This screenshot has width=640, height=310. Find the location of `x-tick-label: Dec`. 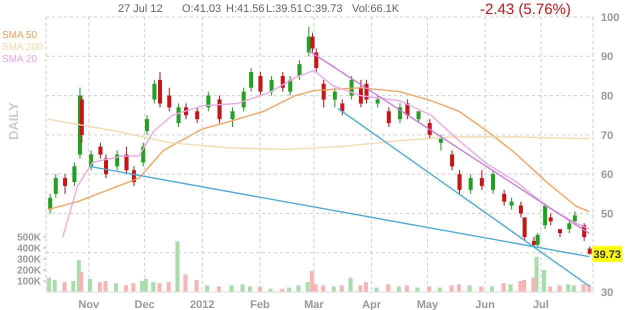

x-tick-label: Dec is located at coordinates (144, 304).